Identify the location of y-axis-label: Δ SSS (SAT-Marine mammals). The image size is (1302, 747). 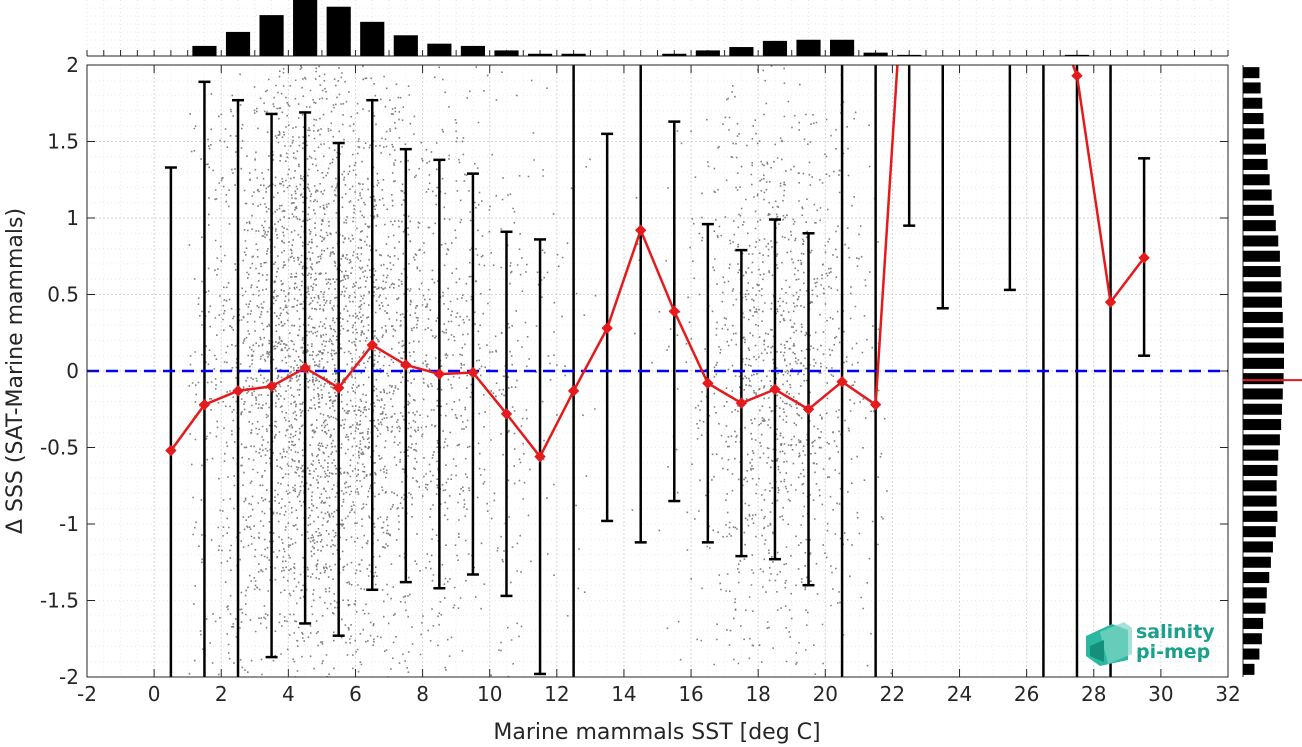
(15, 371).